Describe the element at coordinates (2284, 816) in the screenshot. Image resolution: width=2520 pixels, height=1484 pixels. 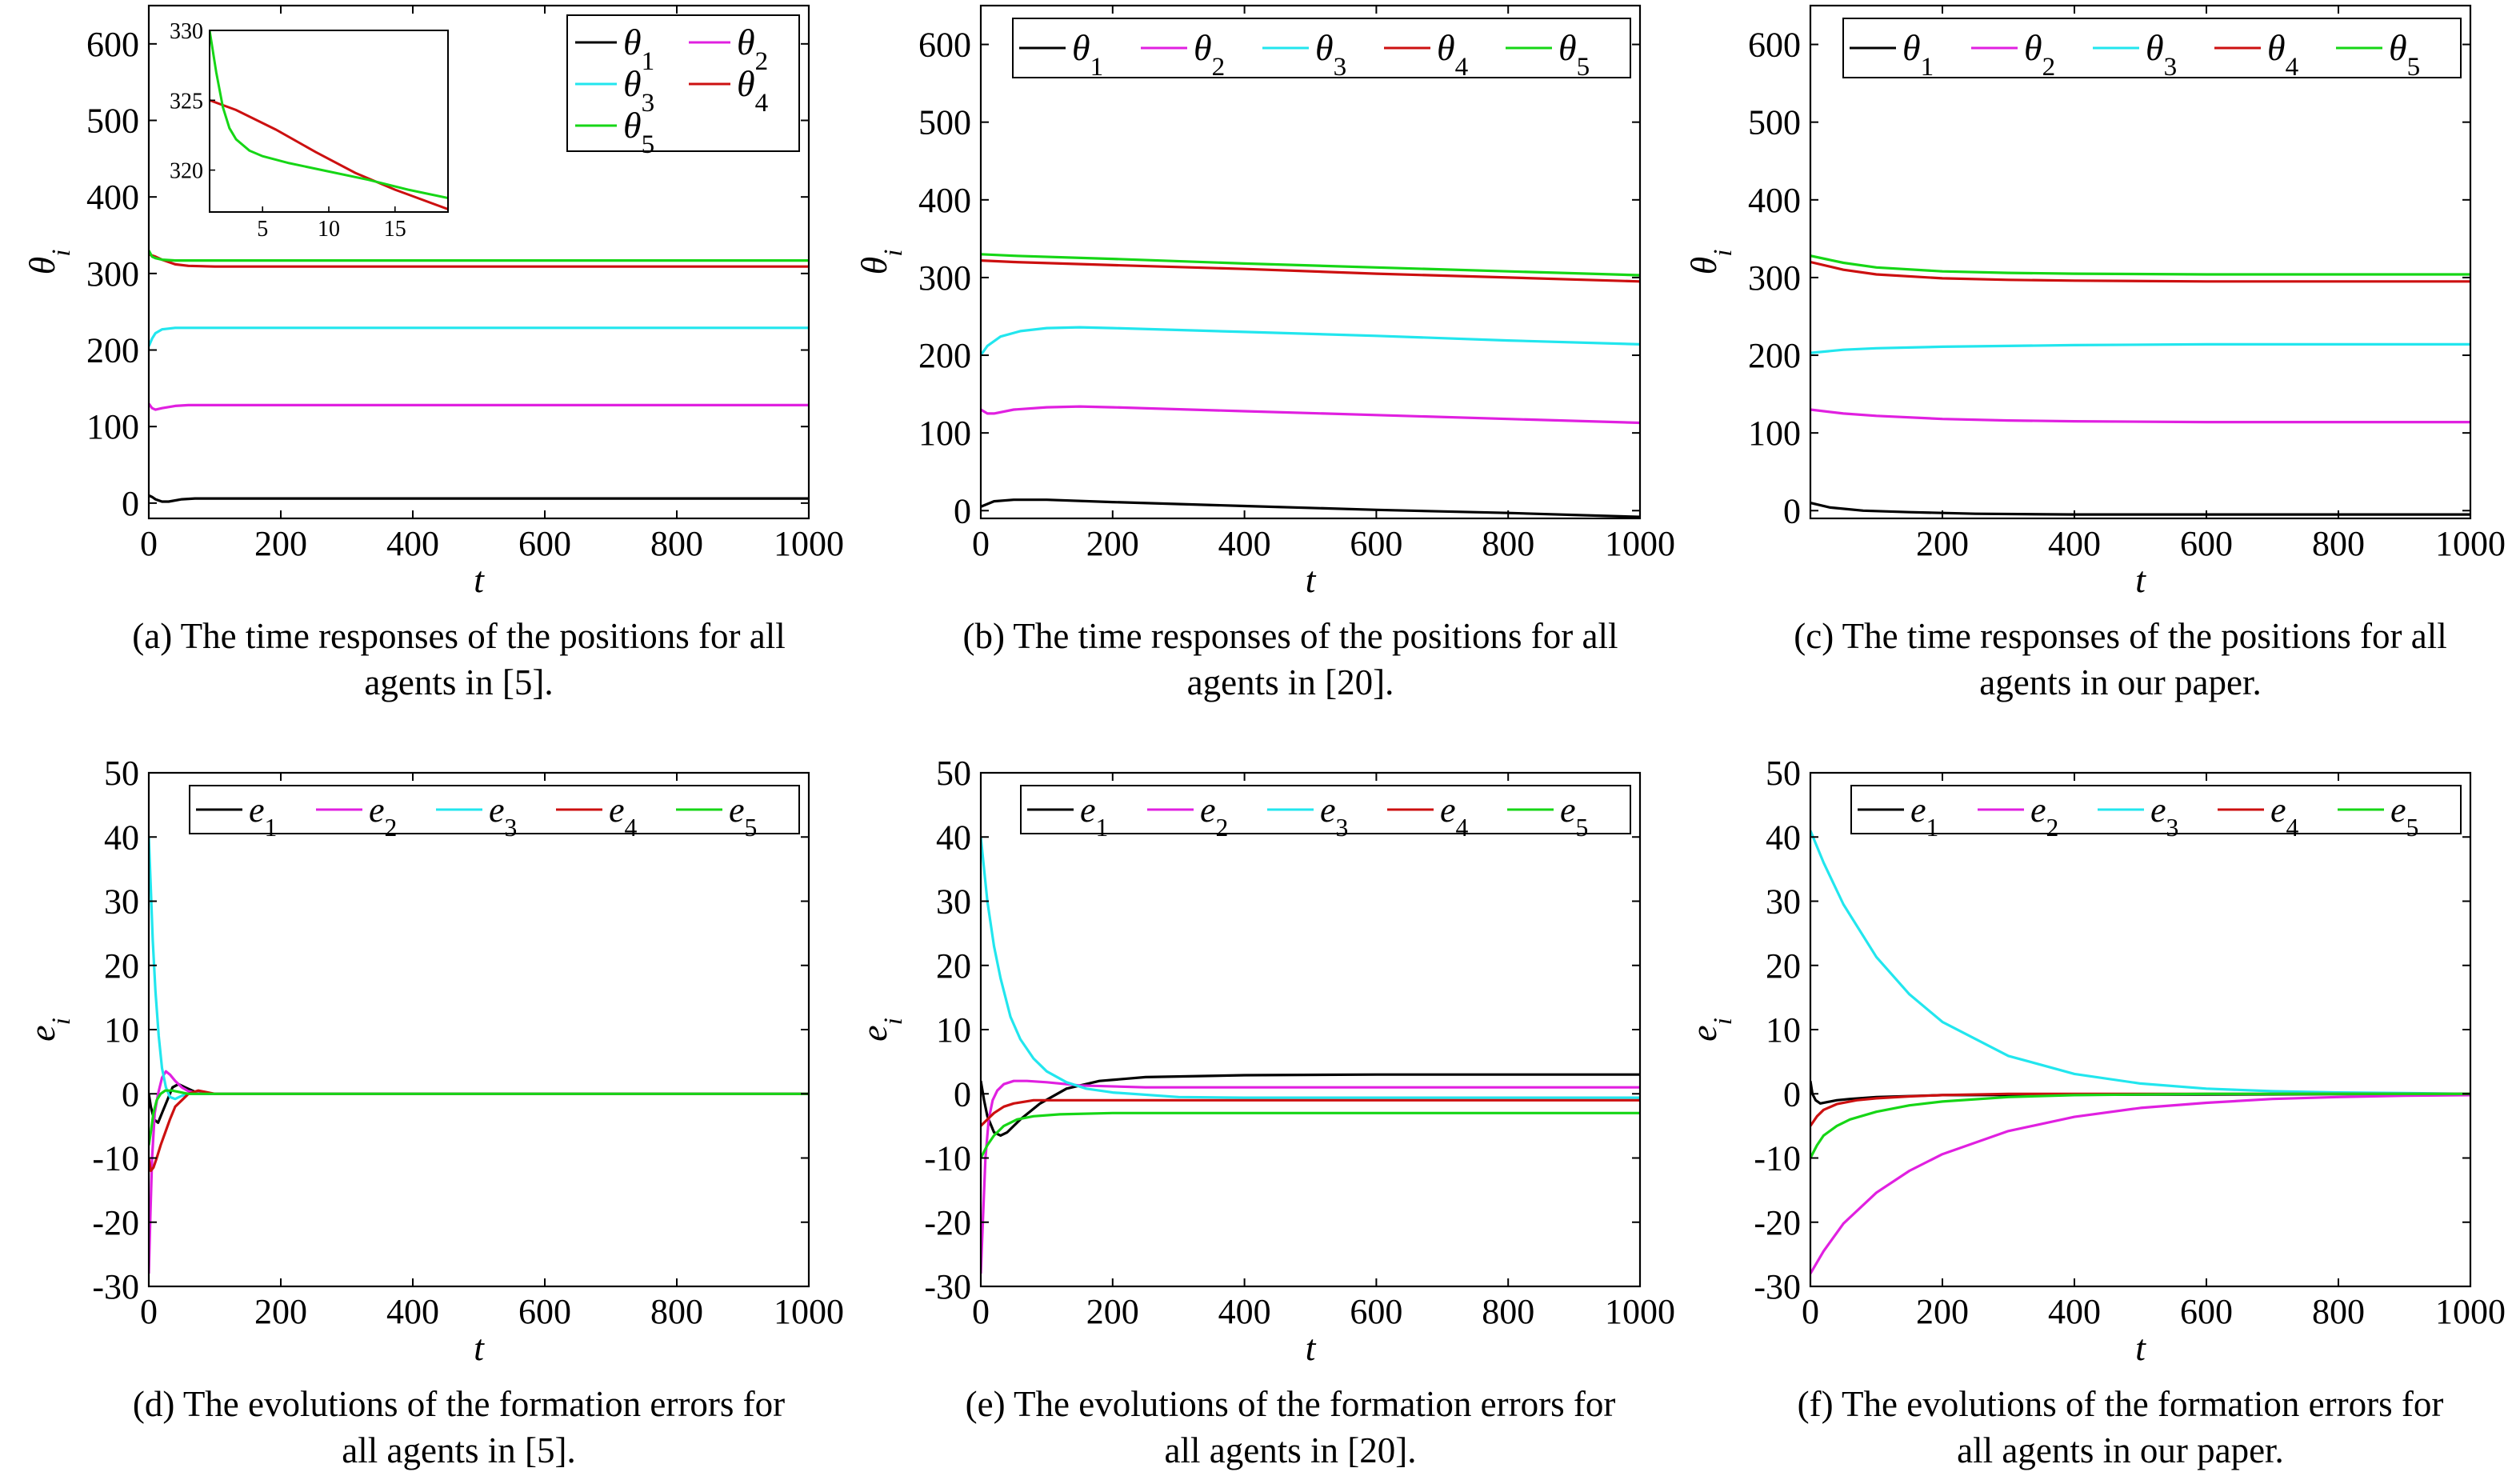
I see `legend-label-f-4: e4` at that location.